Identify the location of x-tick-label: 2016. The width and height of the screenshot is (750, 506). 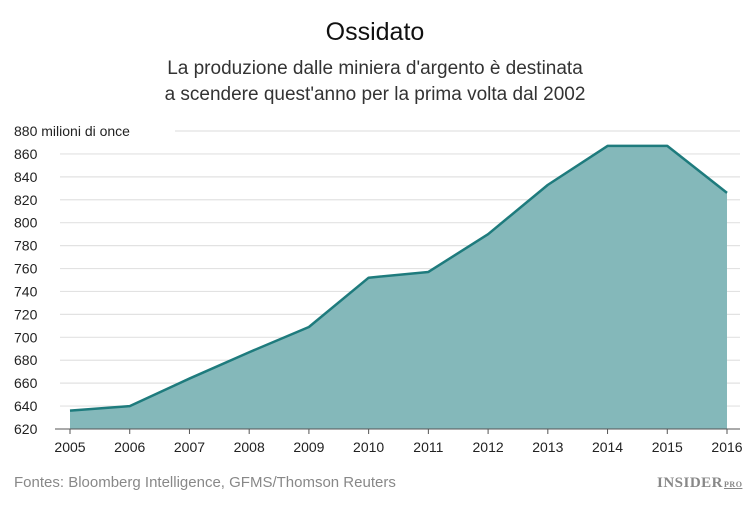
(726, 447).